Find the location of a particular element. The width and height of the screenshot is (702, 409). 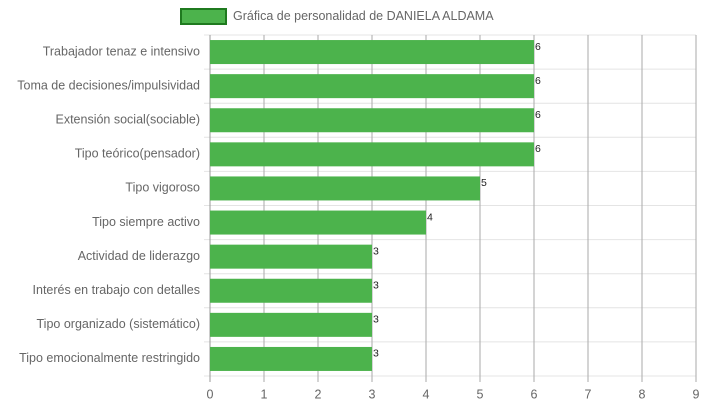

y-tick-label: Tipo vigoroso is located at coordinates (162, 188).